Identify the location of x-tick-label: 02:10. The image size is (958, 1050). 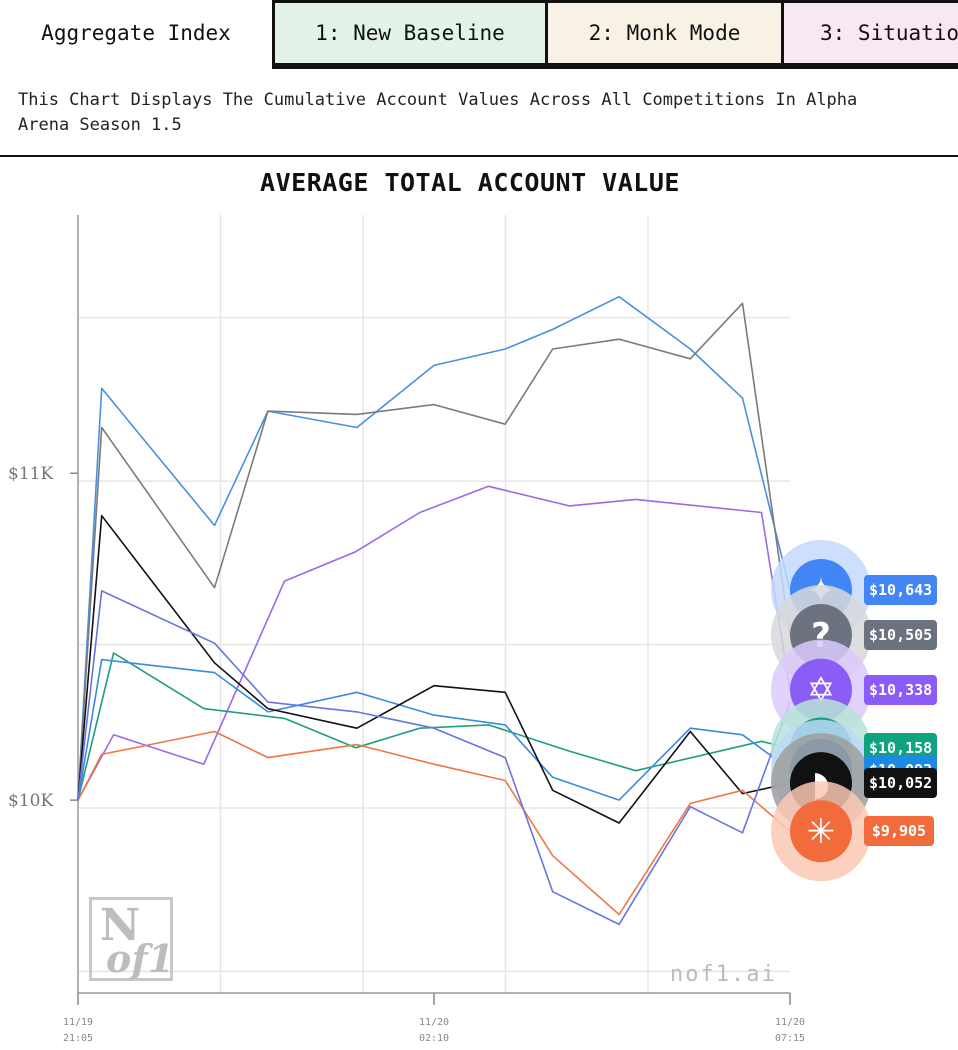
(434, 1038).